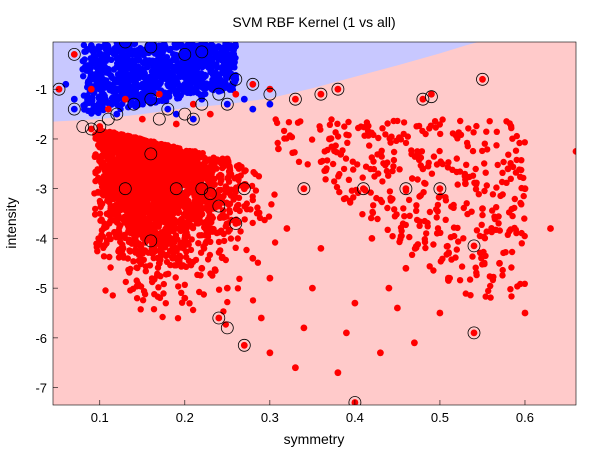 Image resolution: width=600 pixels, height=450 pixels. Describe the element at coordinates (270, 417) in the screenshot. I see `x-tick-label: 0.3` at that location.